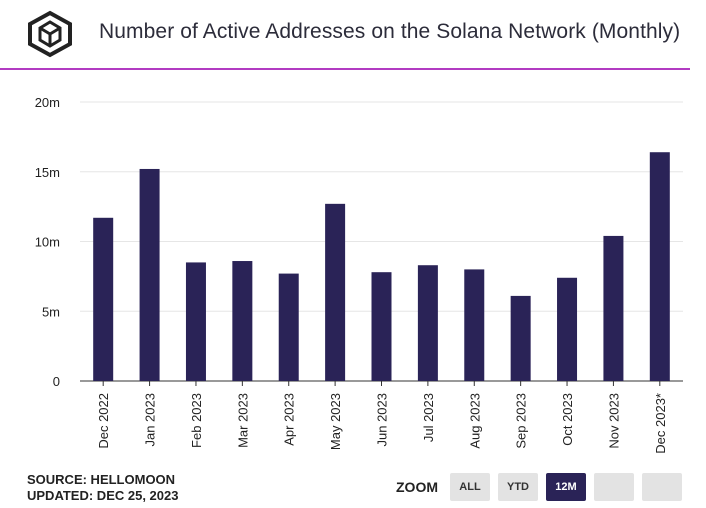 The image size is (706, 508). I want to click on chart-footer: SOURCE: HELLOMOON UPDATED: DEC 25, 2023, so click(102, 488).